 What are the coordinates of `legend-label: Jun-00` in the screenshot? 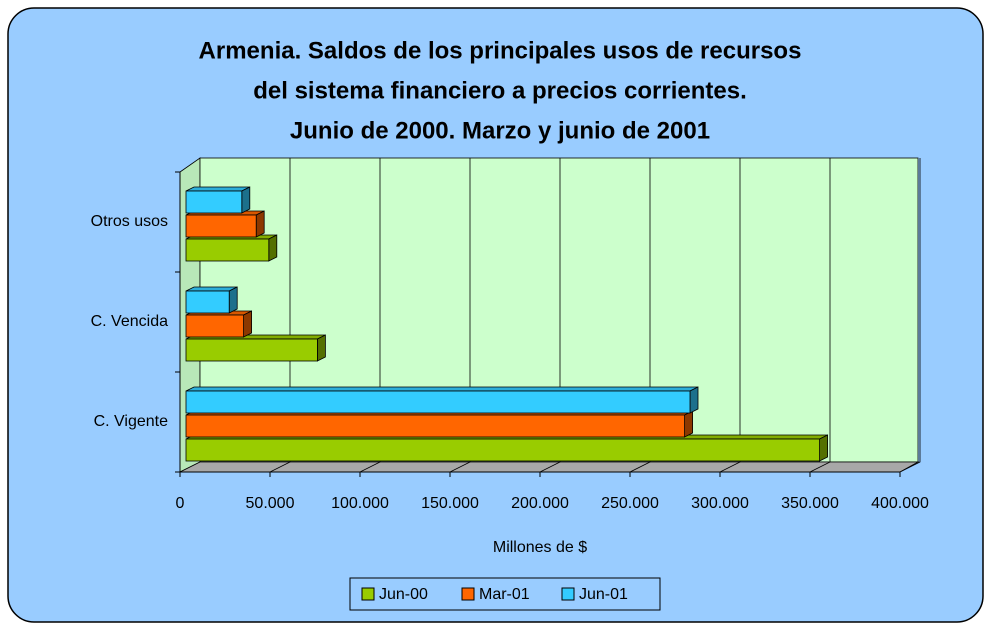 It's located at (403, 594).